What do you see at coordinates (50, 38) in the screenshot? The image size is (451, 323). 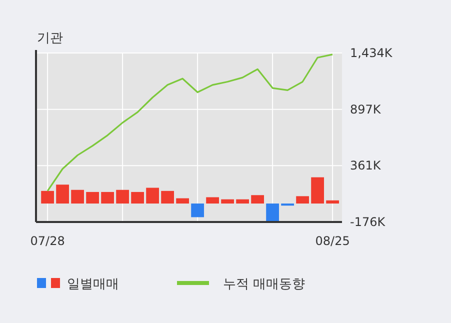 I see `chart-title: 기관` at bounding box center [50, 38].